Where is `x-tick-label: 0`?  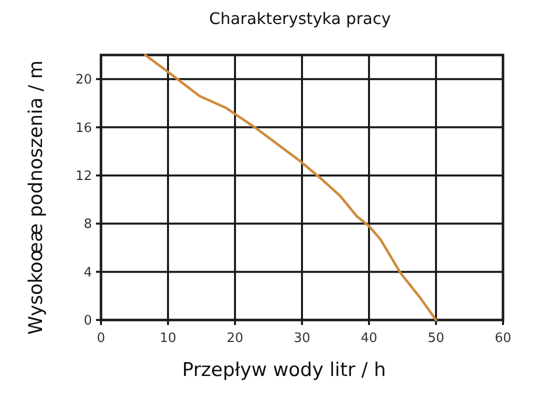
x-tick-label: 0 is located at coordinates (101, 338).